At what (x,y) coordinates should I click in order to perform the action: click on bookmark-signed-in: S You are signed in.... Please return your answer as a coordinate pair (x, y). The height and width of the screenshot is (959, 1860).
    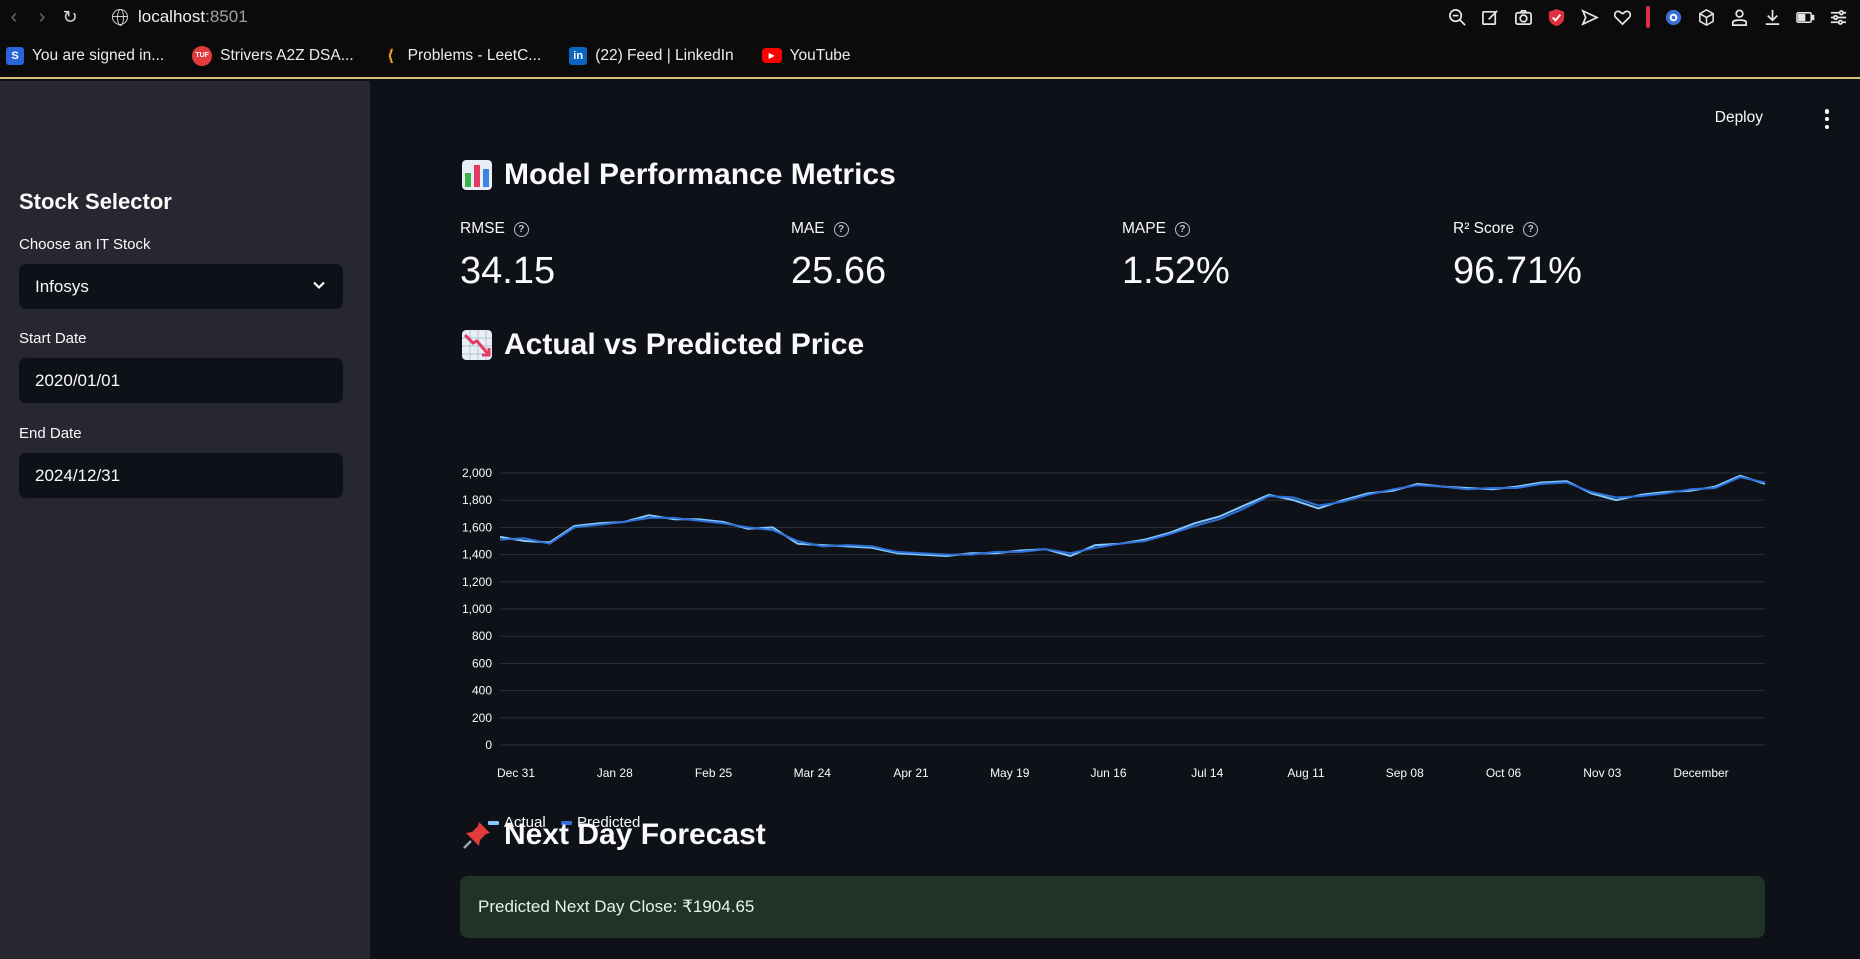
    Looking at the image, I should click on (85, 55).